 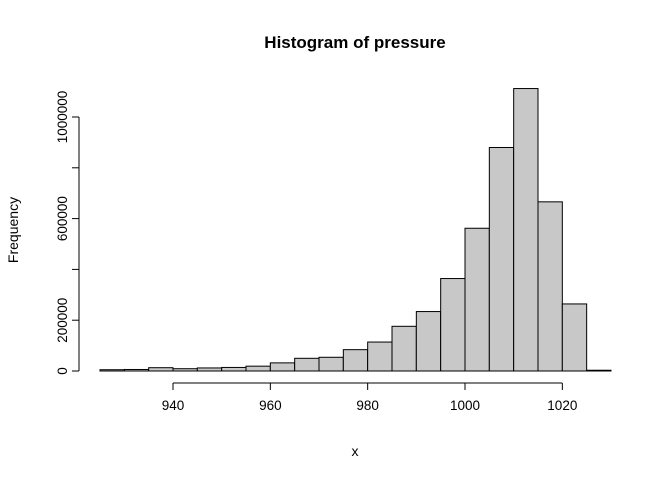 I want to click on chart-title: Histogram of pressure, so click(x=354, y=42).